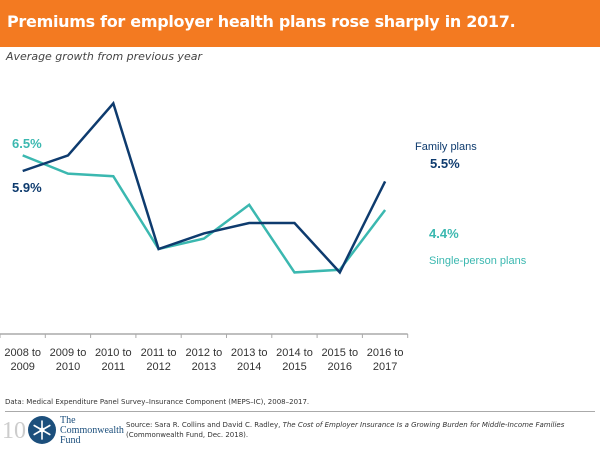 This screenshot has width=600, height=450. I want to click on x-tick-label: 2015, so click(294, 367).